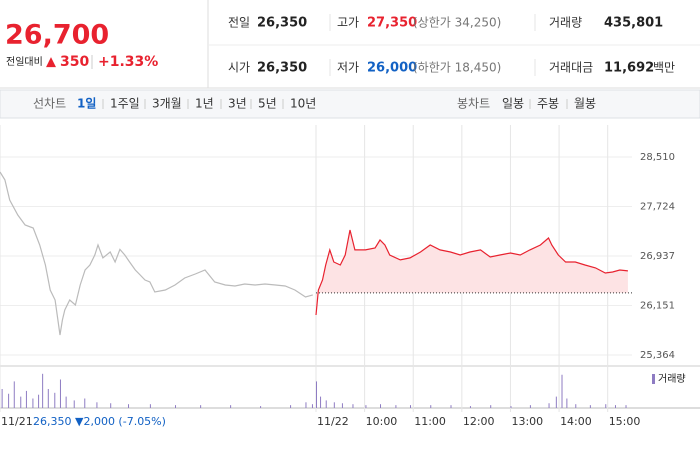  I want to click on x-tick-label: 14:00, so click(576, 421).